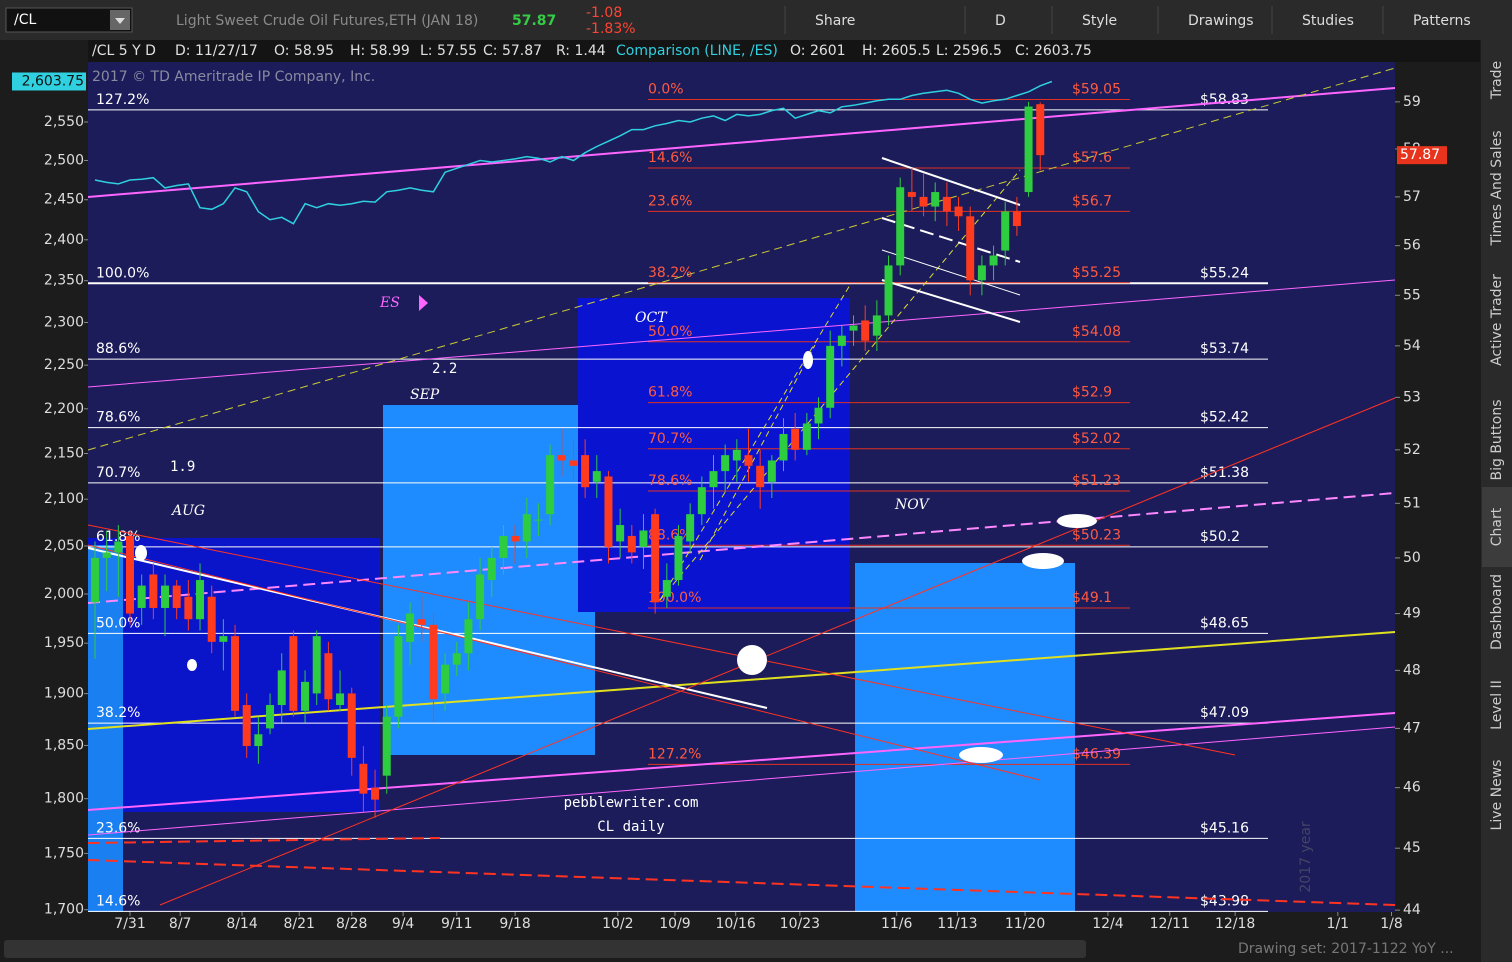 This screenshot has height=962, width=1512. I want to click on dropdown-arrow, so click(120, 21).